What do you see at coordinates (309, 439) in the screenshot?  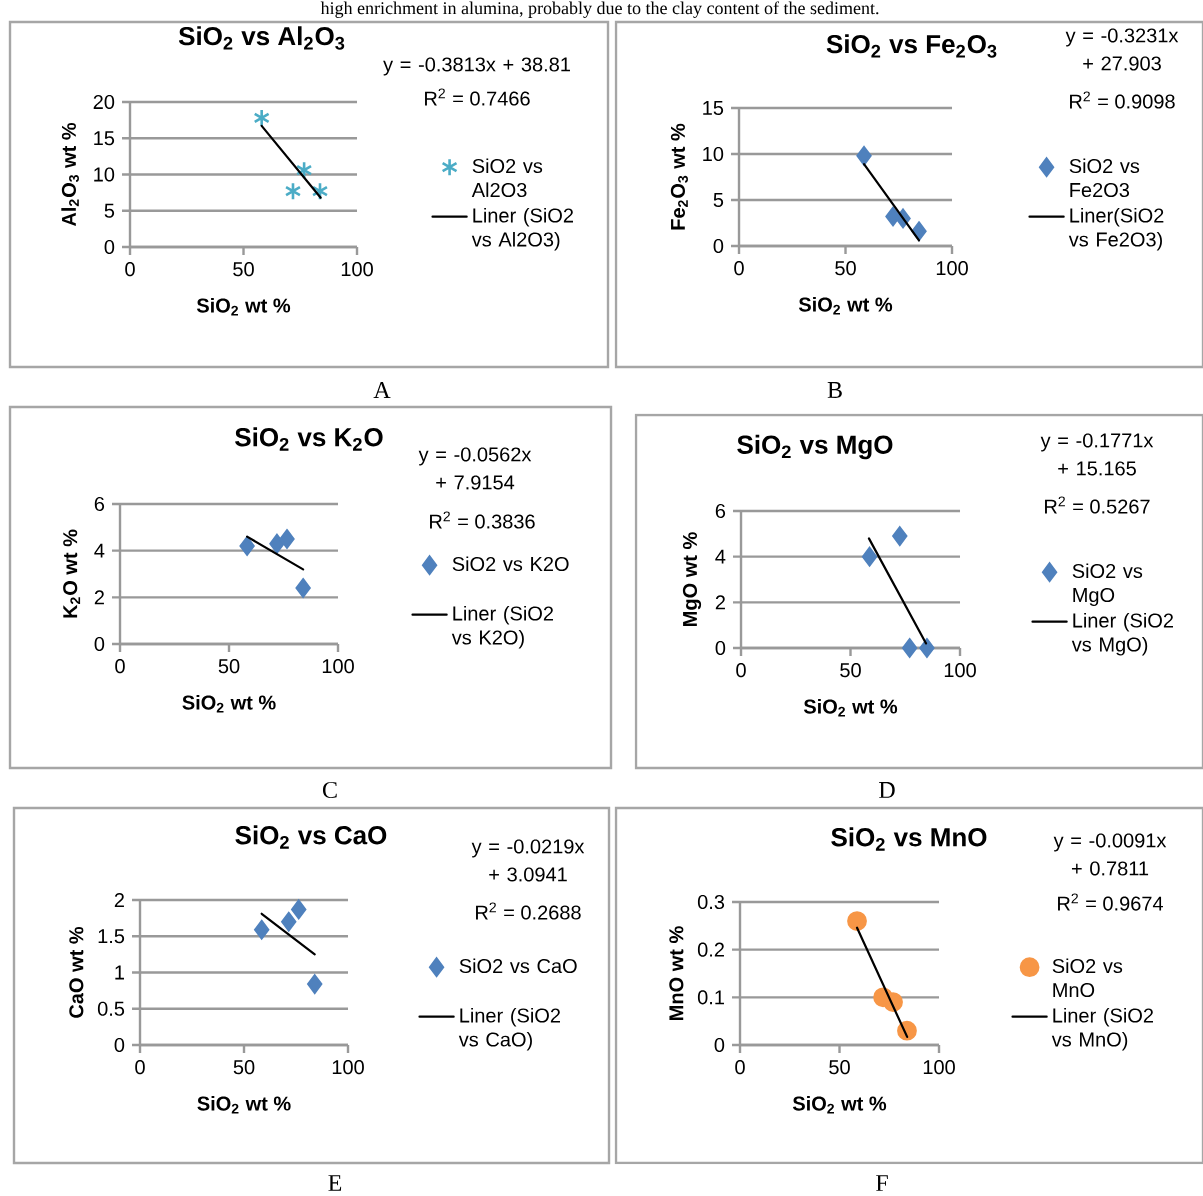 I see `chart-title: SiO$_{2}$ vs K$_{2}$O` at bounding box center [309, 439].